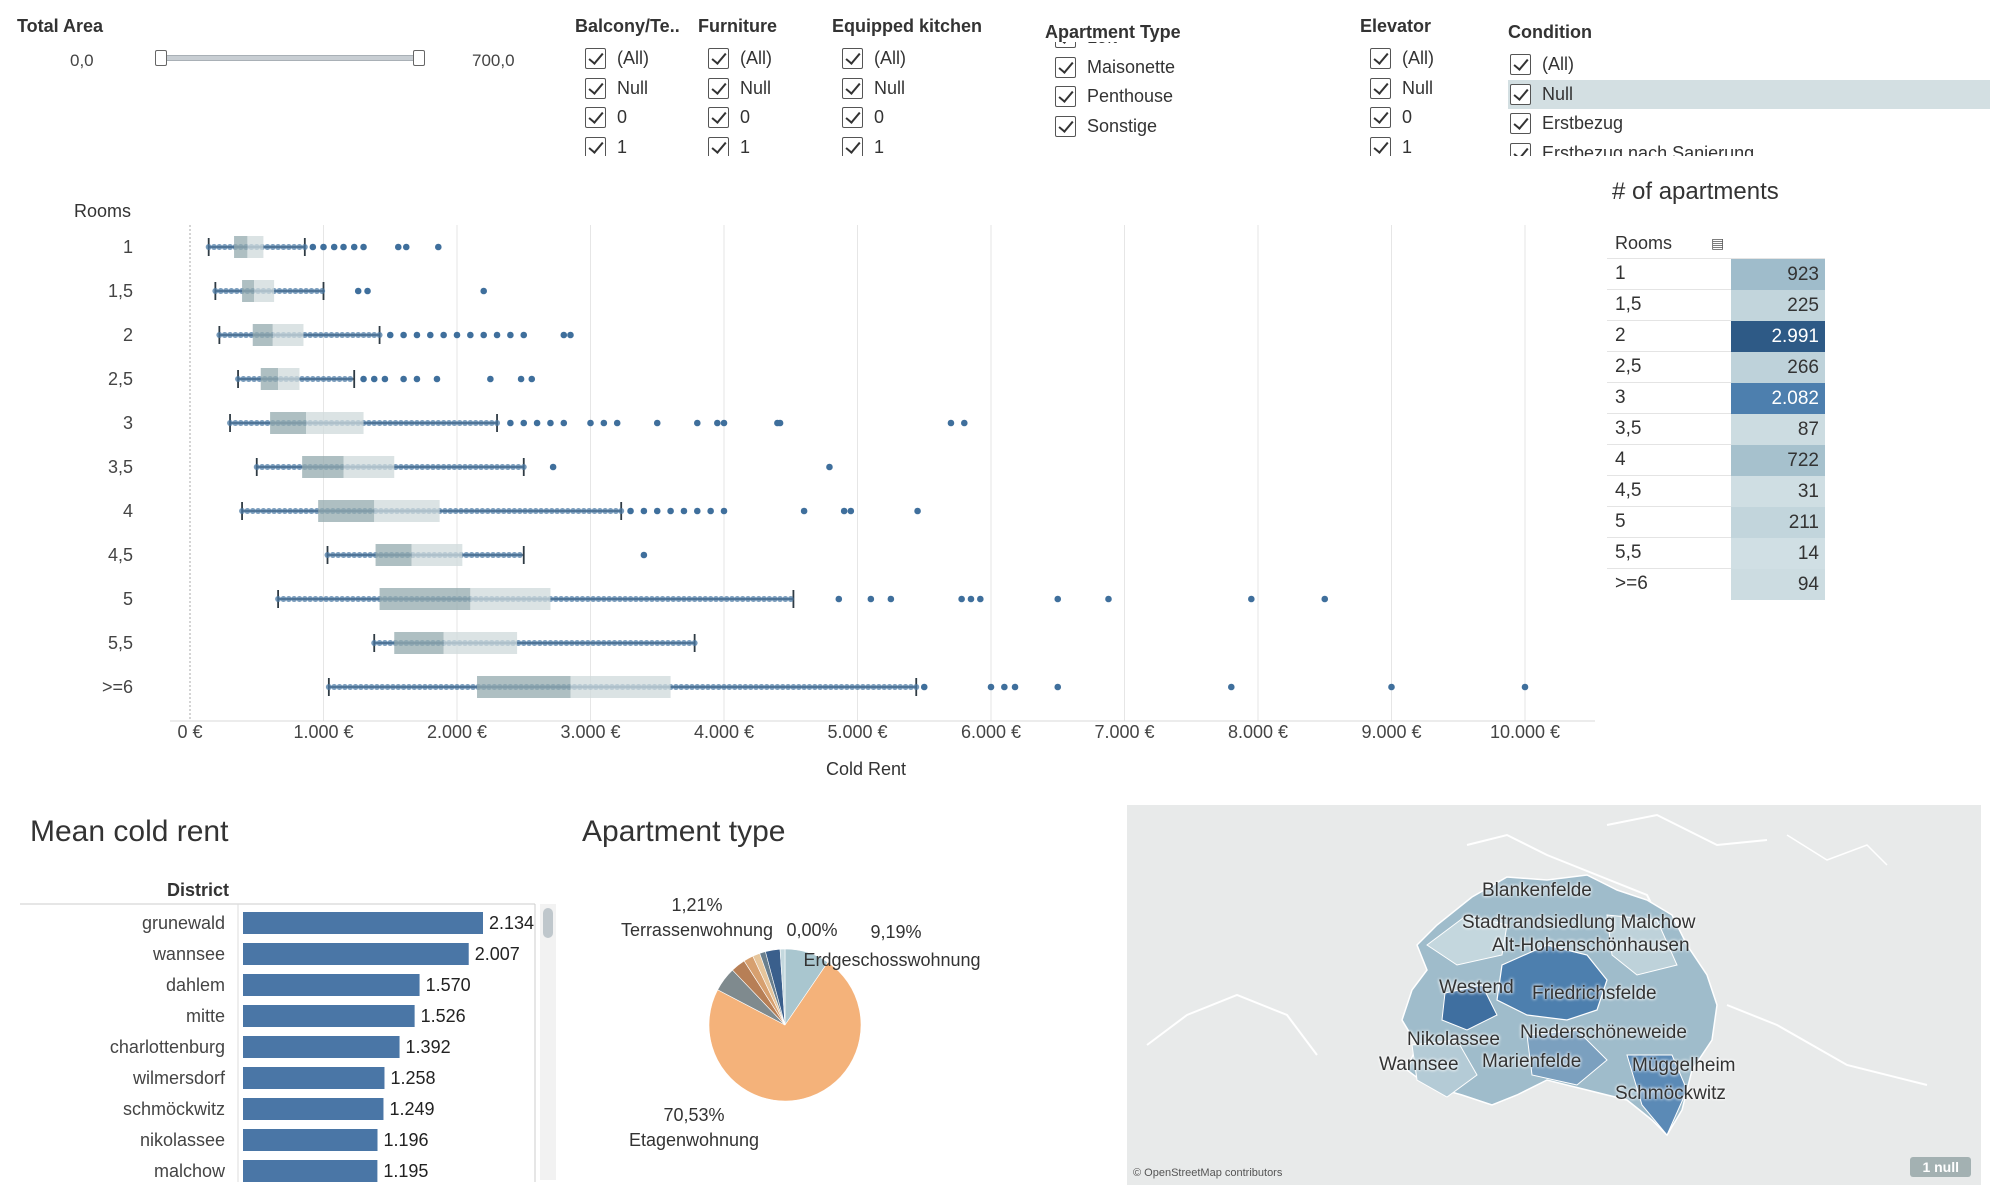 Image resolution: width=2000 pixels, height=1196 pixels. Describe the element at coordinates (1143, 68) in the screenshot. I see `apartment-type-option: Maisonette` at that location.